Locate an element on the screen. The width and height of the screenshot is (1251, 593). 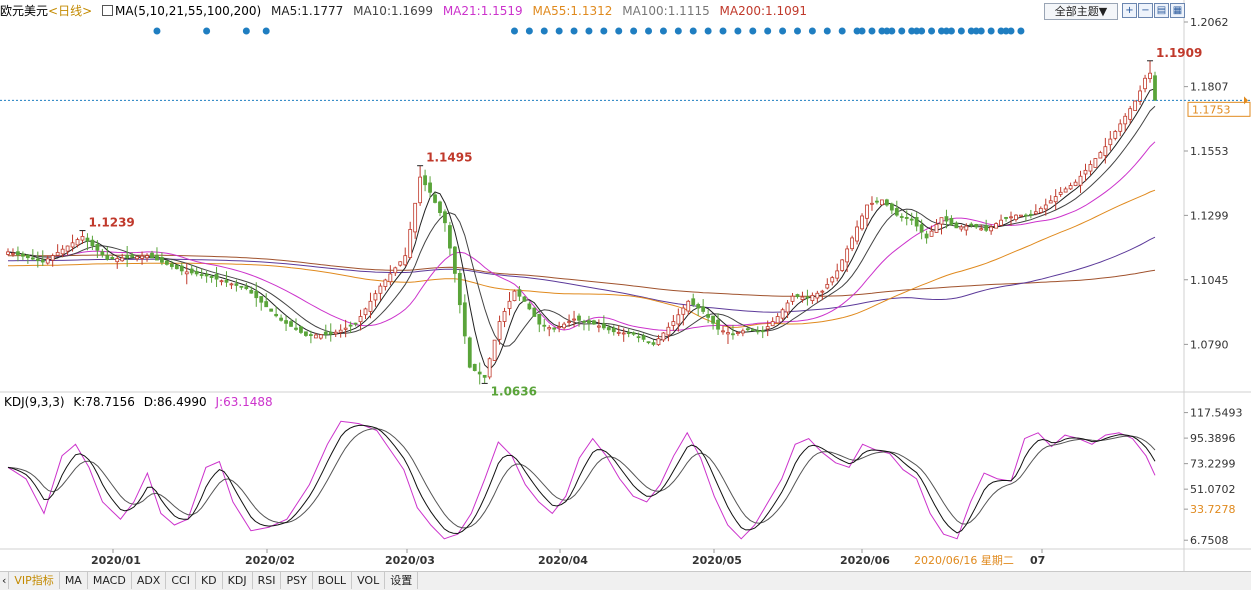
tab-cci: CCI is located at coordinates (181, 580).